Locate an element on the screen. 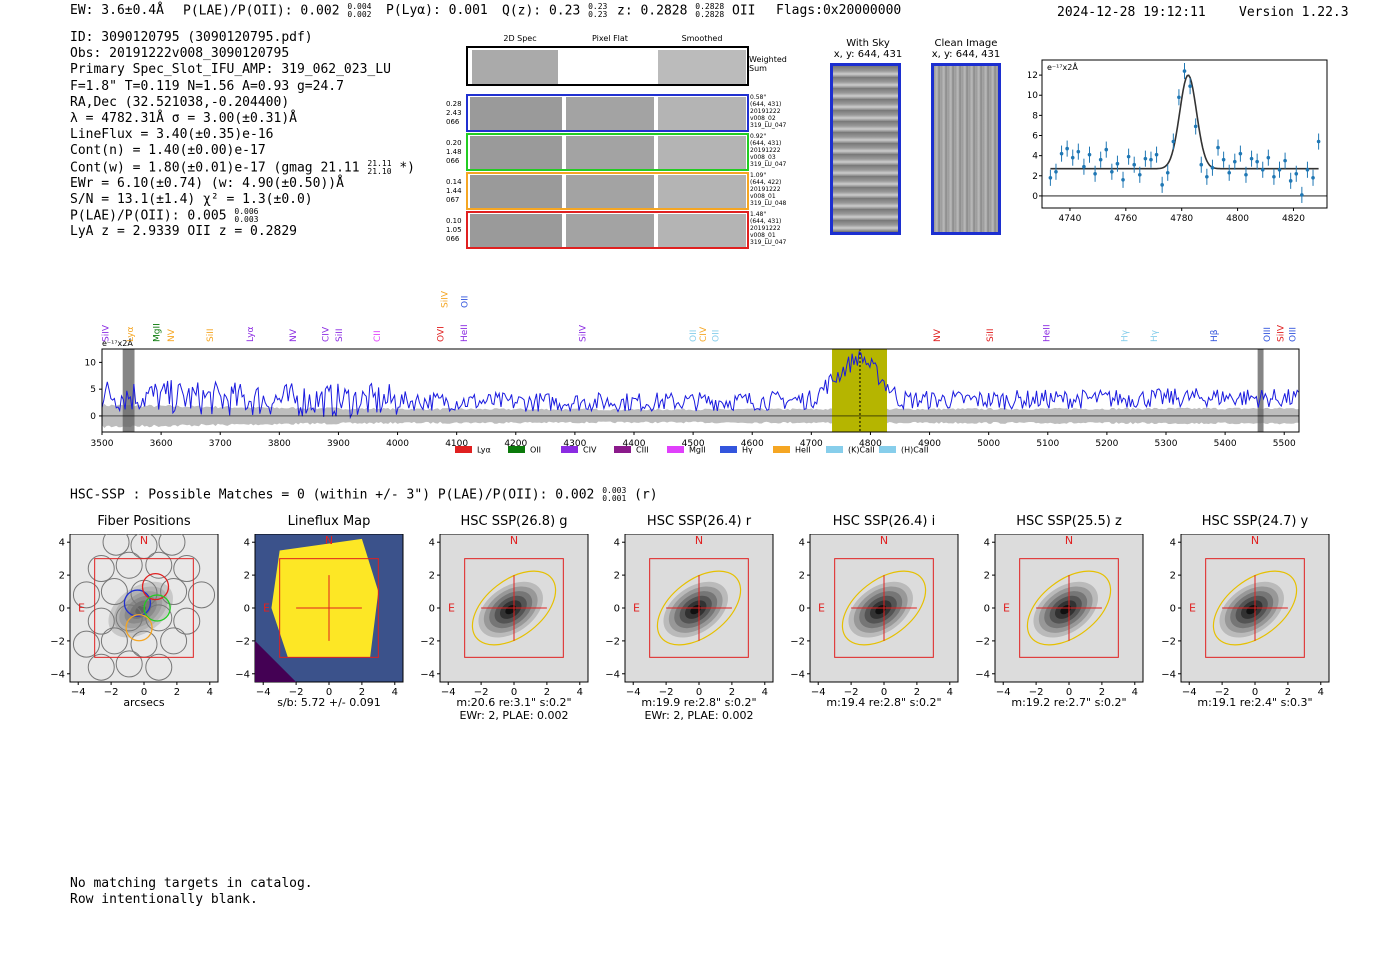  panel-ytick-label: −2 is located at coordinates (797, 641).